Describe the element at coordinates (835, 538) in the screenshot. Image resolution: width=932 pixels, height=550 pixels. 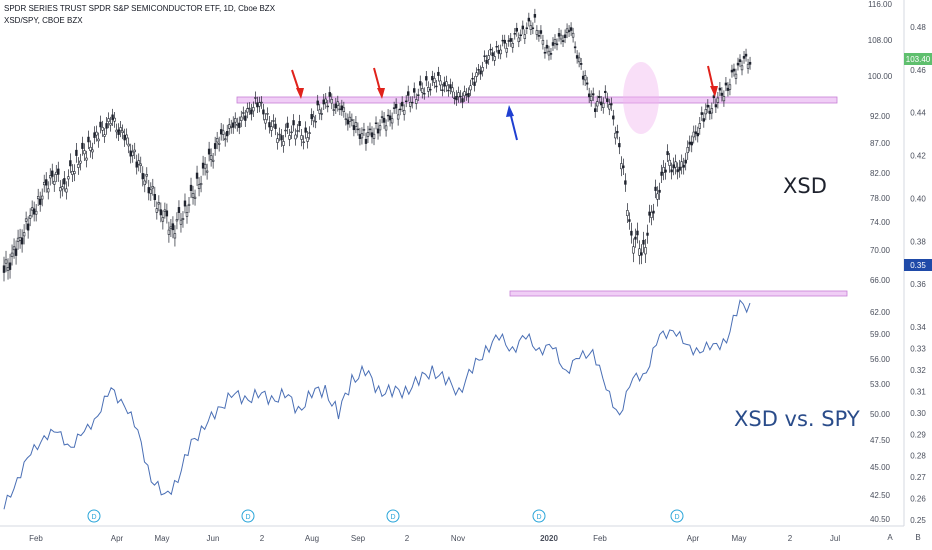
I see `time-tick-label: Jul` at that location.